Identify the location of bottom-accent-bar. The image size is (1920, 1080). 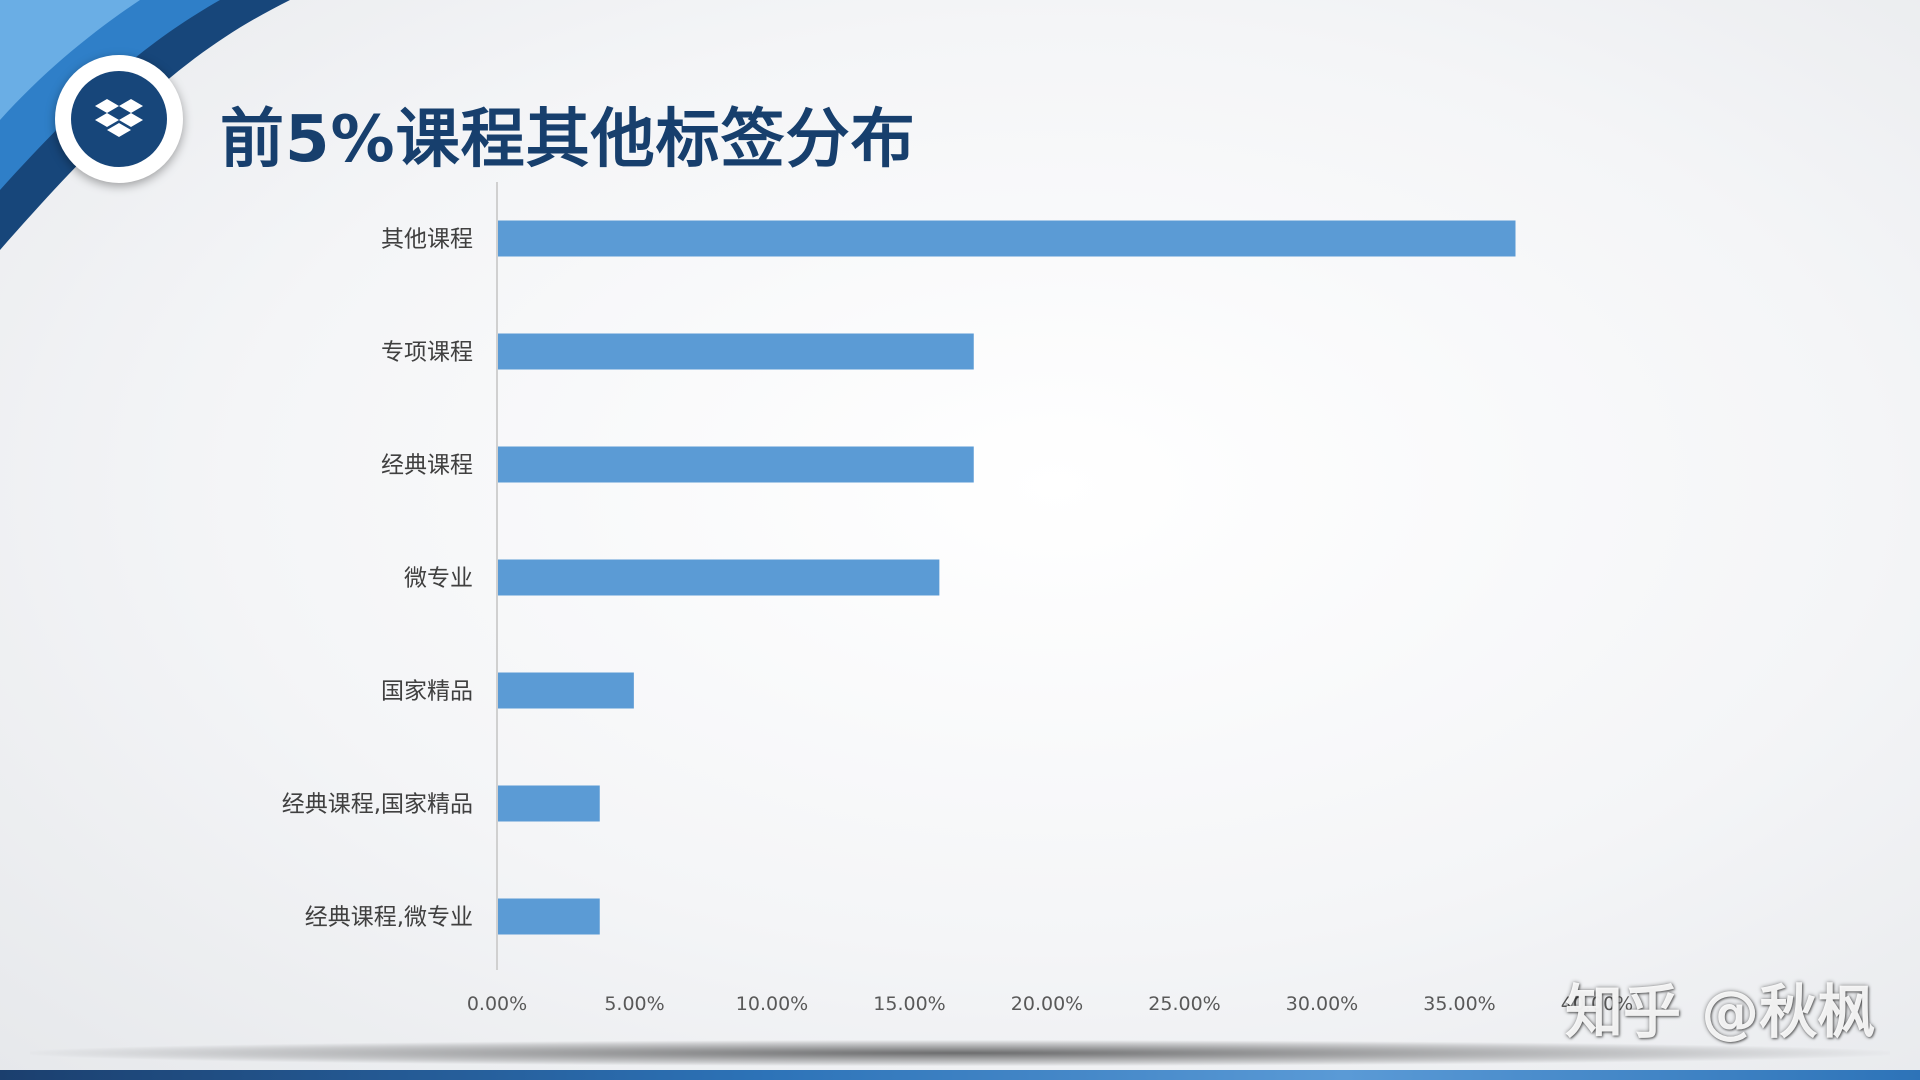
(960, 1075).